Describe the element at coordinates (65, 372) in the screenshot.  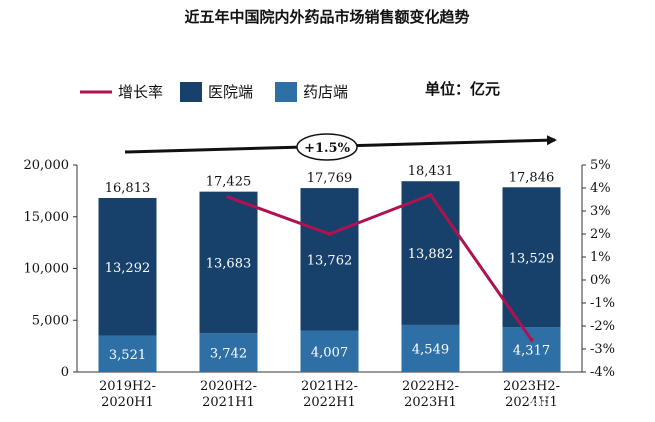
I see `y-tick-label: 0` at that location.